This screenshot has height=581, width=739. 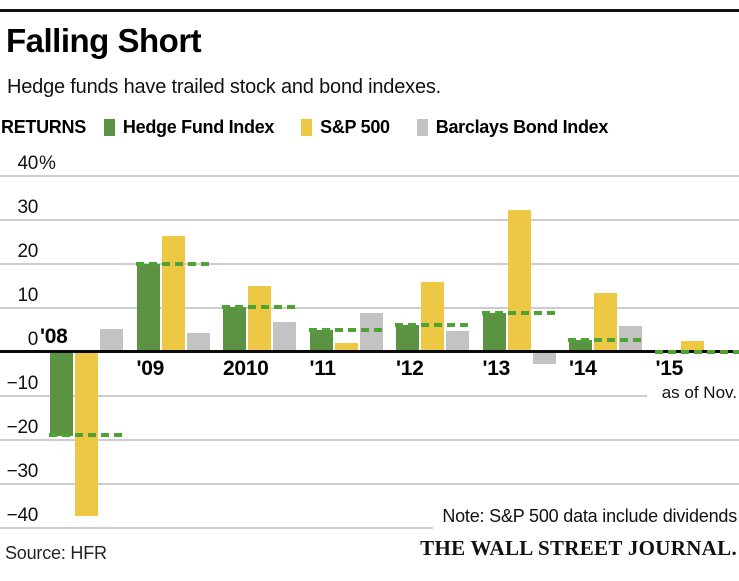 What do you see at coordinates (355, 127) in the screenshot?
I see `legend-item-label: S&P 500` at bounding box center [355, 127].